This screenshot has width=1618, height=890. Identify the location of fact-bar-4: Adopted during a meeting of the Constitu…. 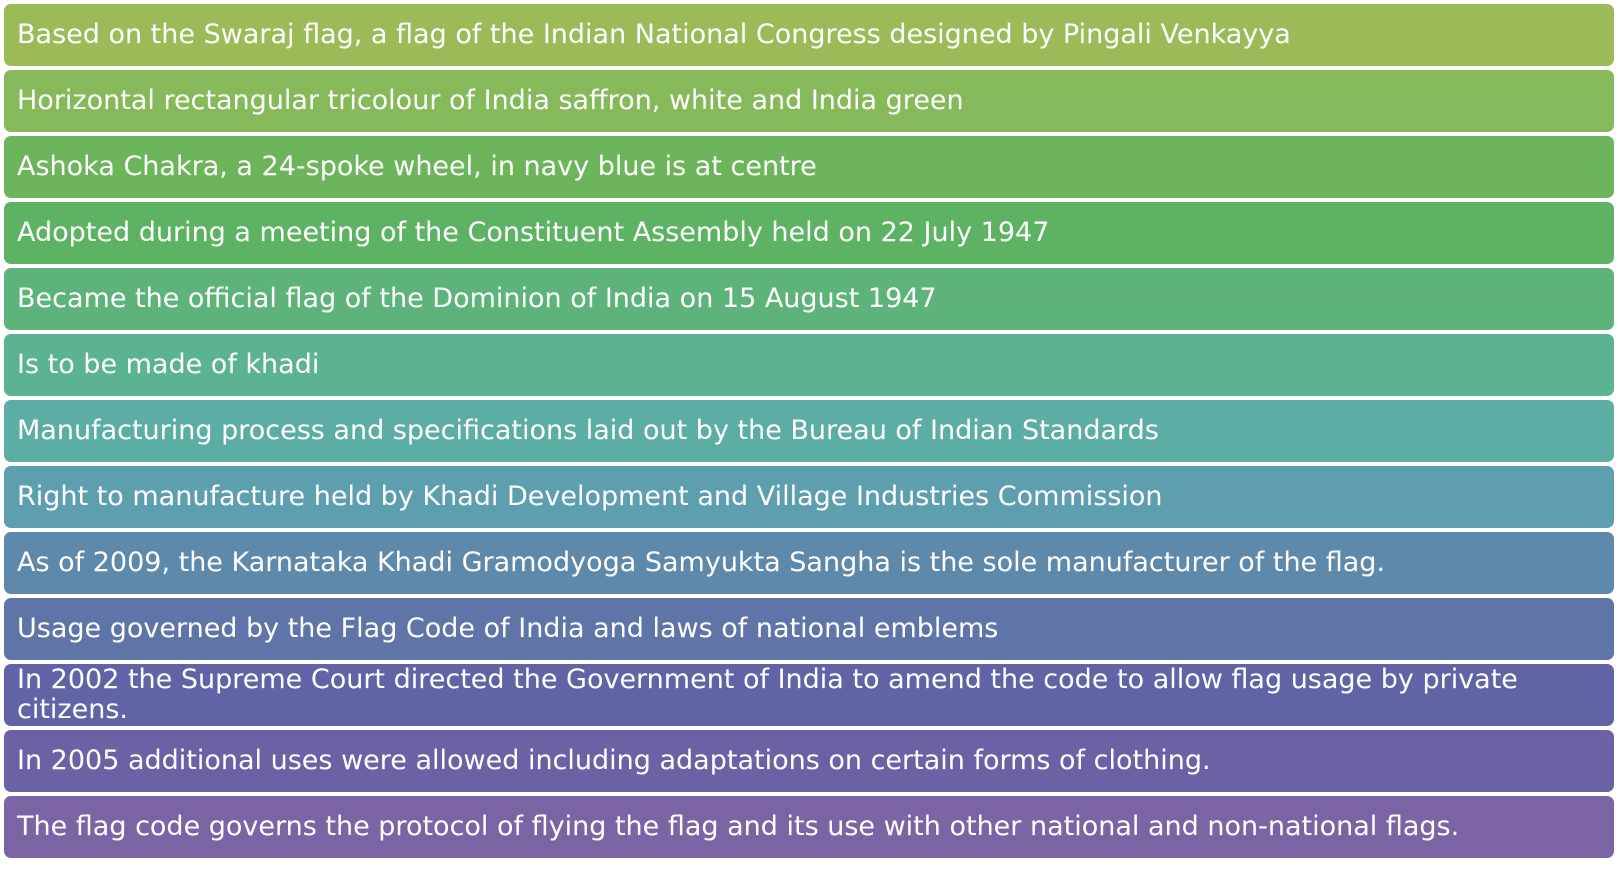
(809, 233).